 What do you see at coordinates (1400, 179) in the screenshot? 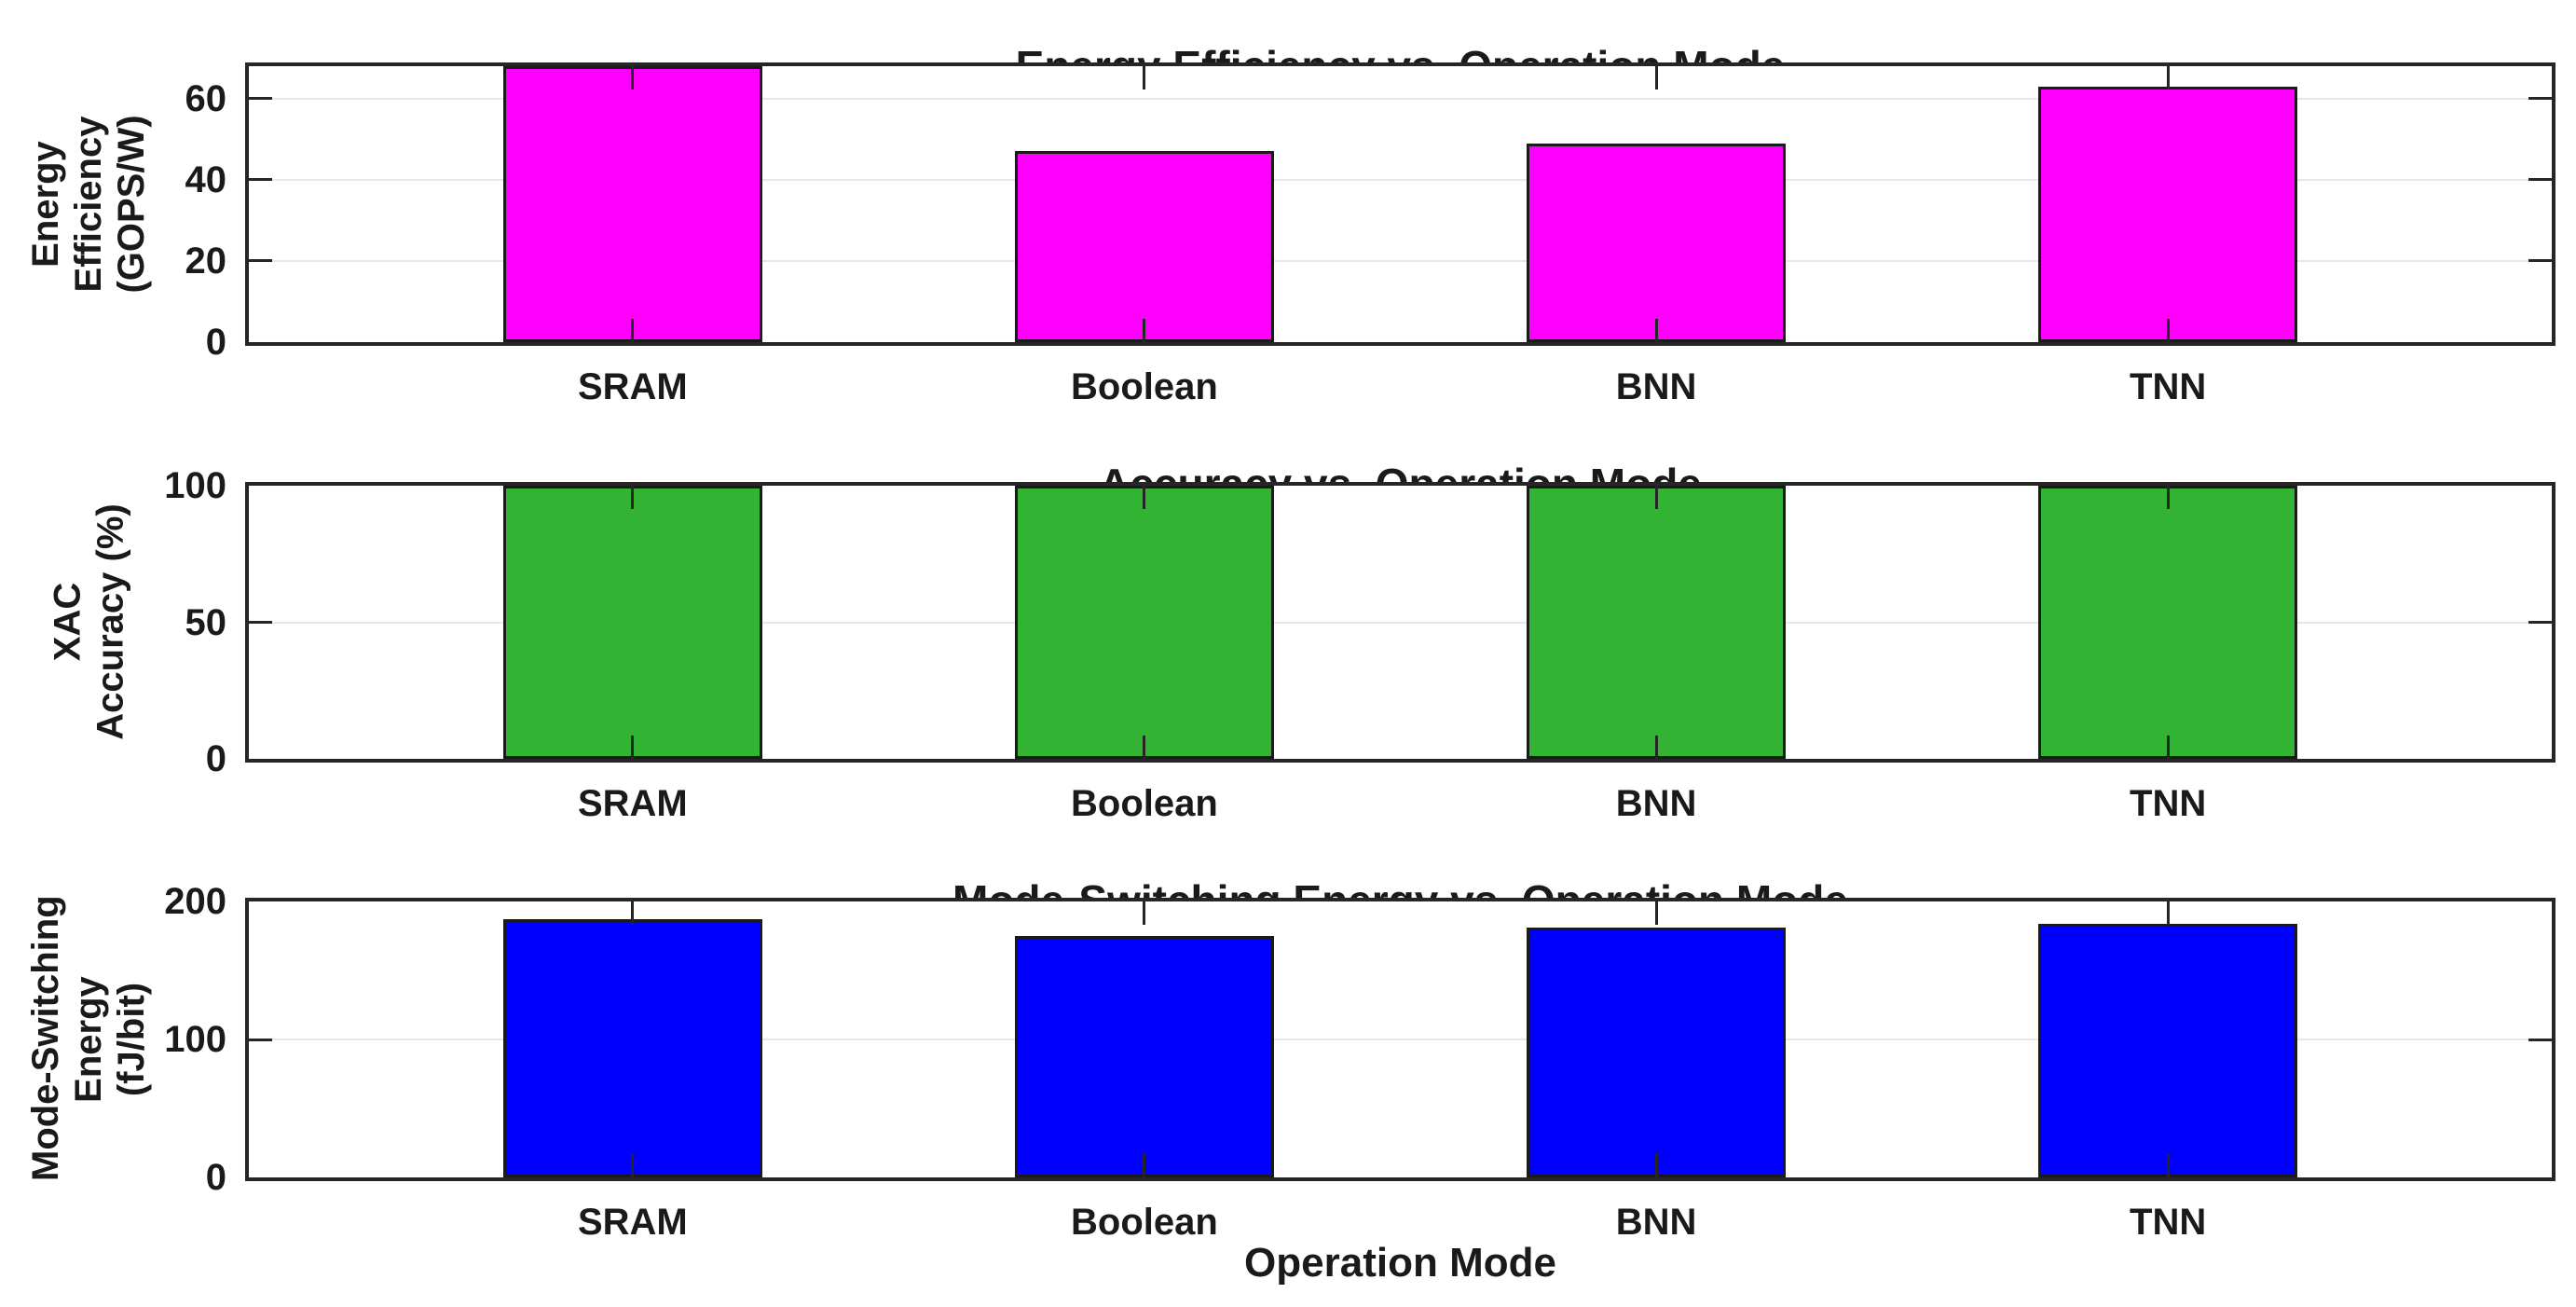
I see `gridline-y40` at bounding box center [1400, 179].